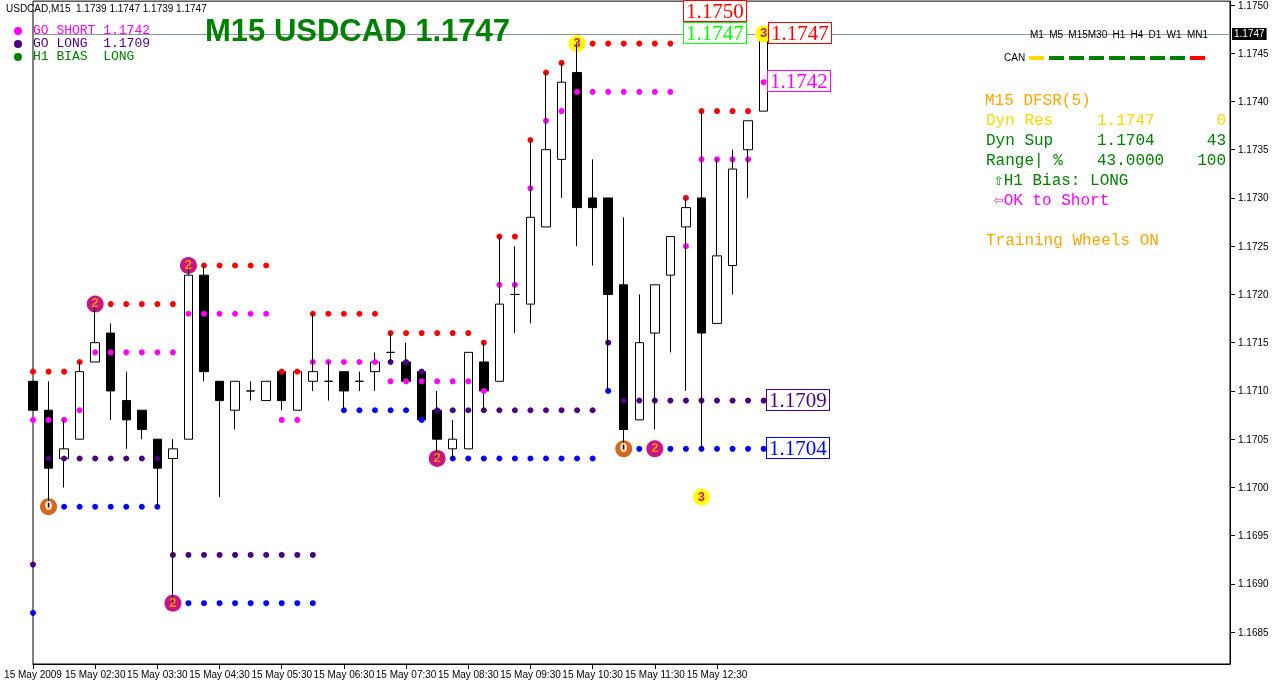 This screenshot has width=1274, height=698. What do you see at coordinates (406, 674) in the screenshot?
I see `x-tick-label: 15 May 07:30` at bounding box center [406, 674].